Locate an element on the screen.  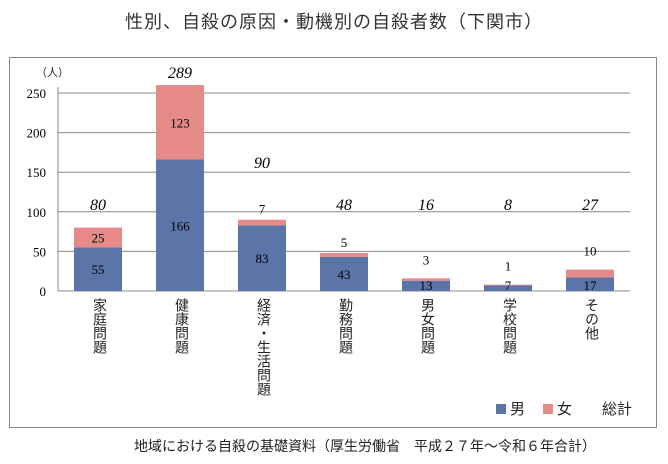
data-label: 25 is located at coordinates (98, 238).